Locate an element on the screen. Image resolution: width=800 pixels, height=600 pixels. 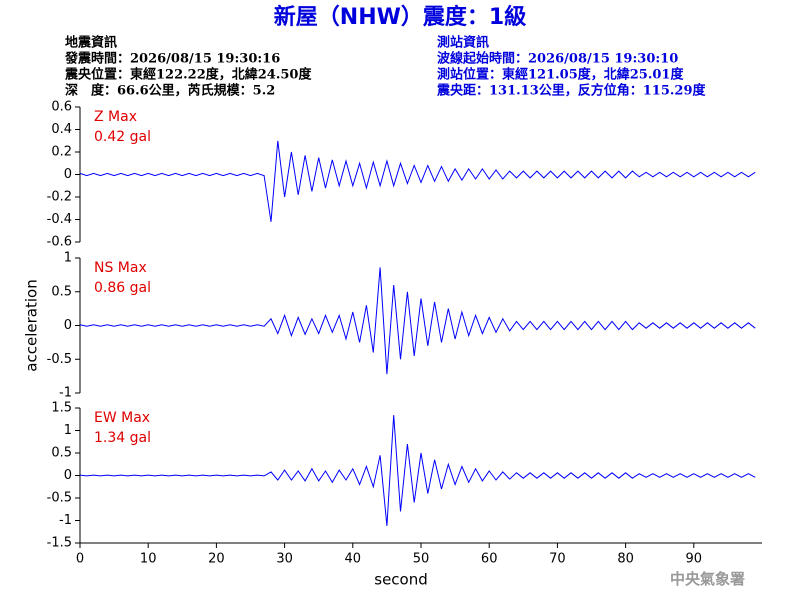
max-value: 1.34 gal is located at coordinates (122, 438).